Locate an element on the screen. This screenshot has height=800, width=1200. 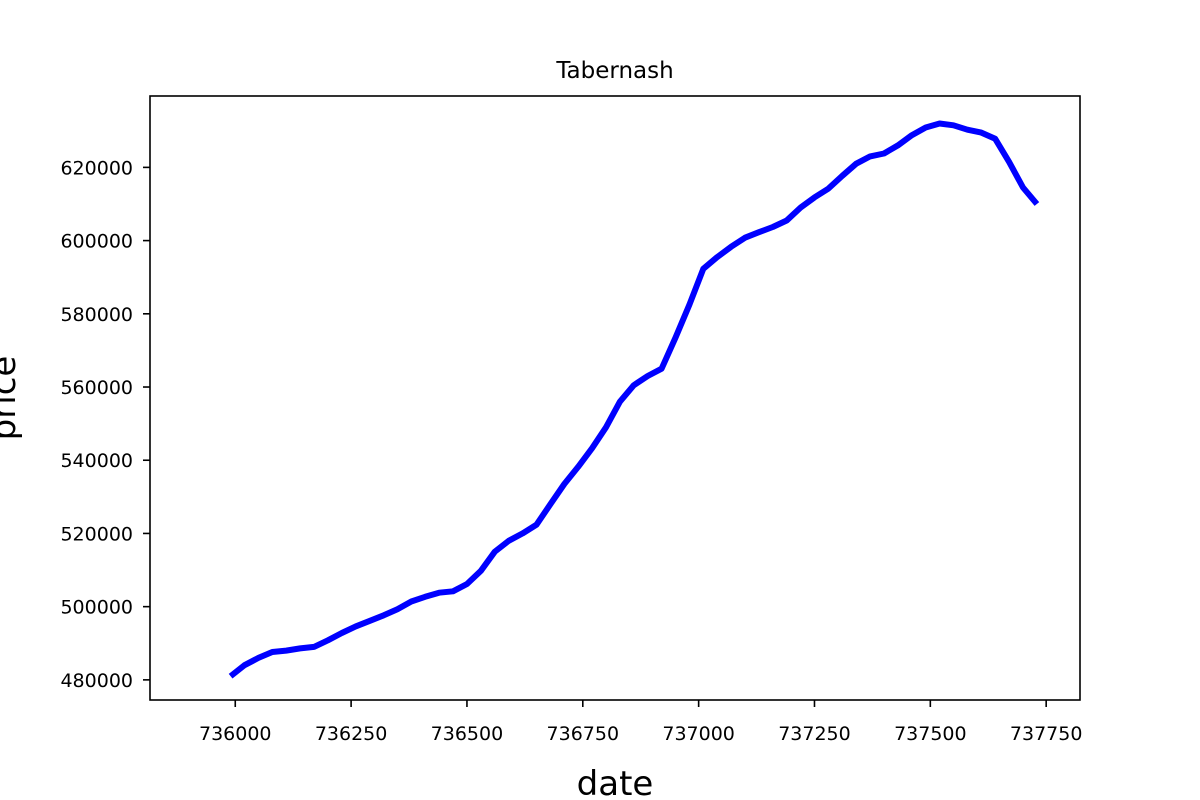
x-tick-label: 736250 is located at coordinates (351, 734).